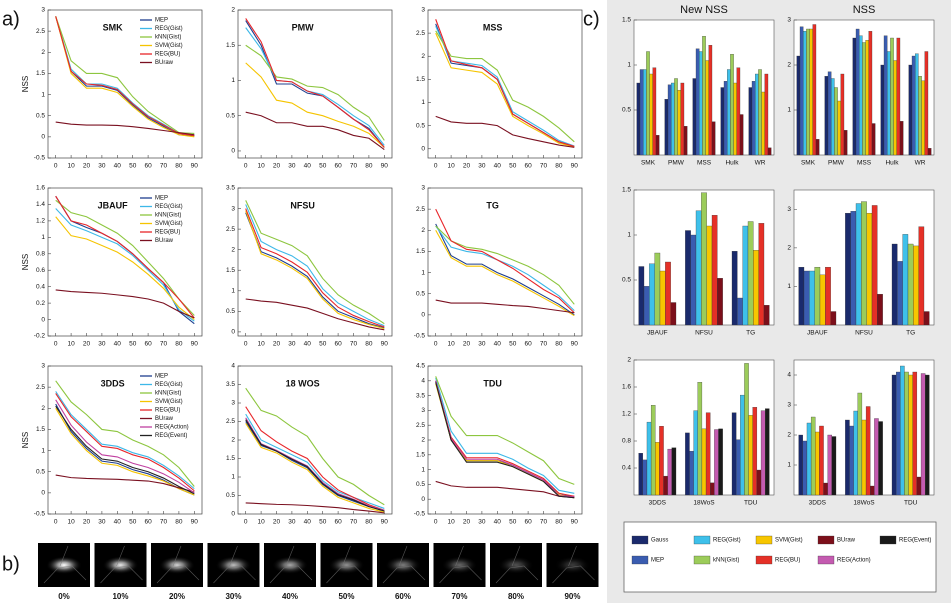 This screenshot has width=951, height=603. What do you see at coordinates (118, 522) in the screenshot?
I see `x-tick-label: 40` at bounding box center [118, 522].